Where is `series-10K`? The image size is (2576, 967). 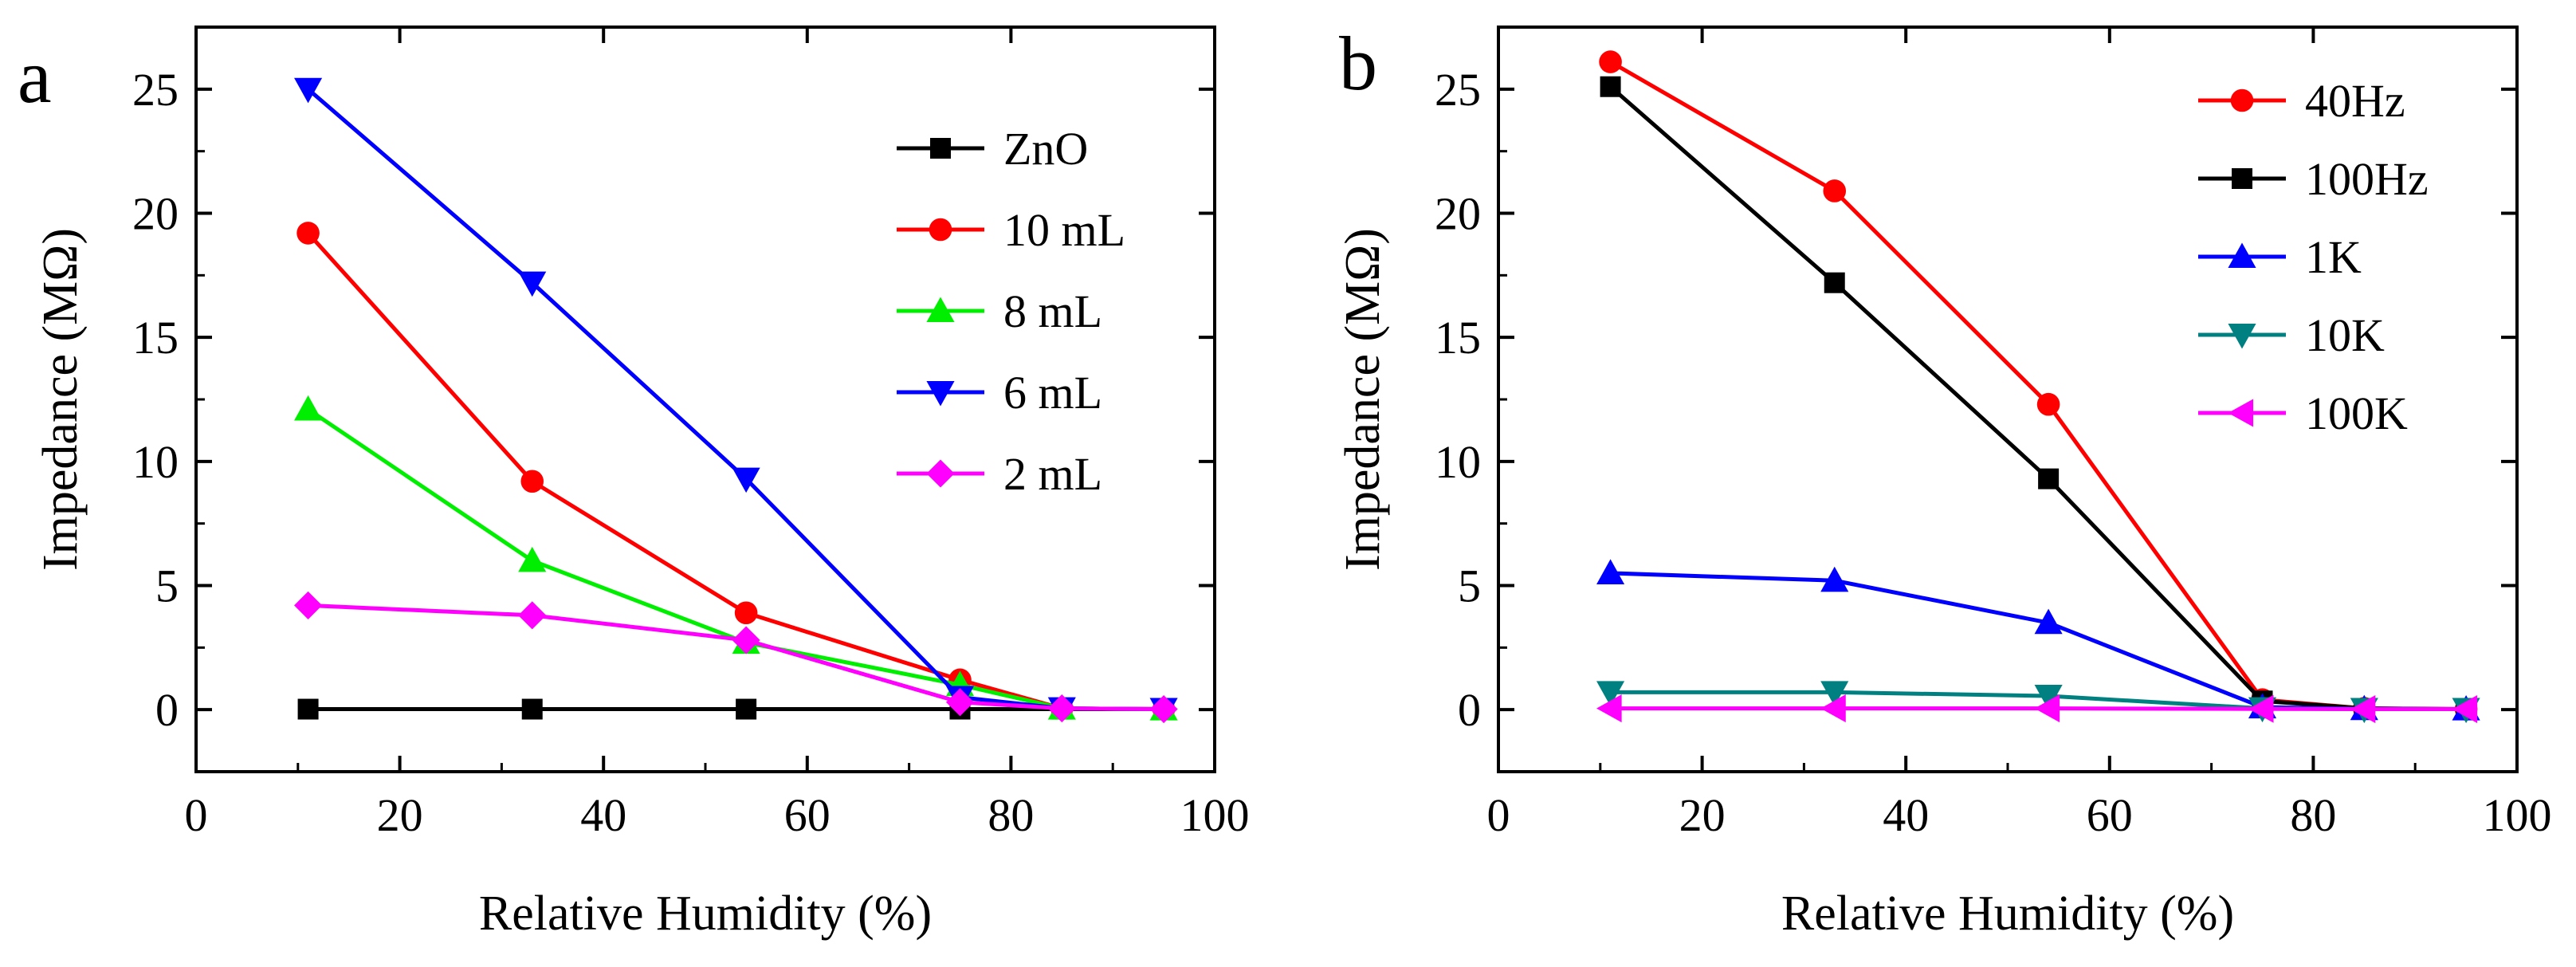
series-10K is located at coordinates (2038, 702).